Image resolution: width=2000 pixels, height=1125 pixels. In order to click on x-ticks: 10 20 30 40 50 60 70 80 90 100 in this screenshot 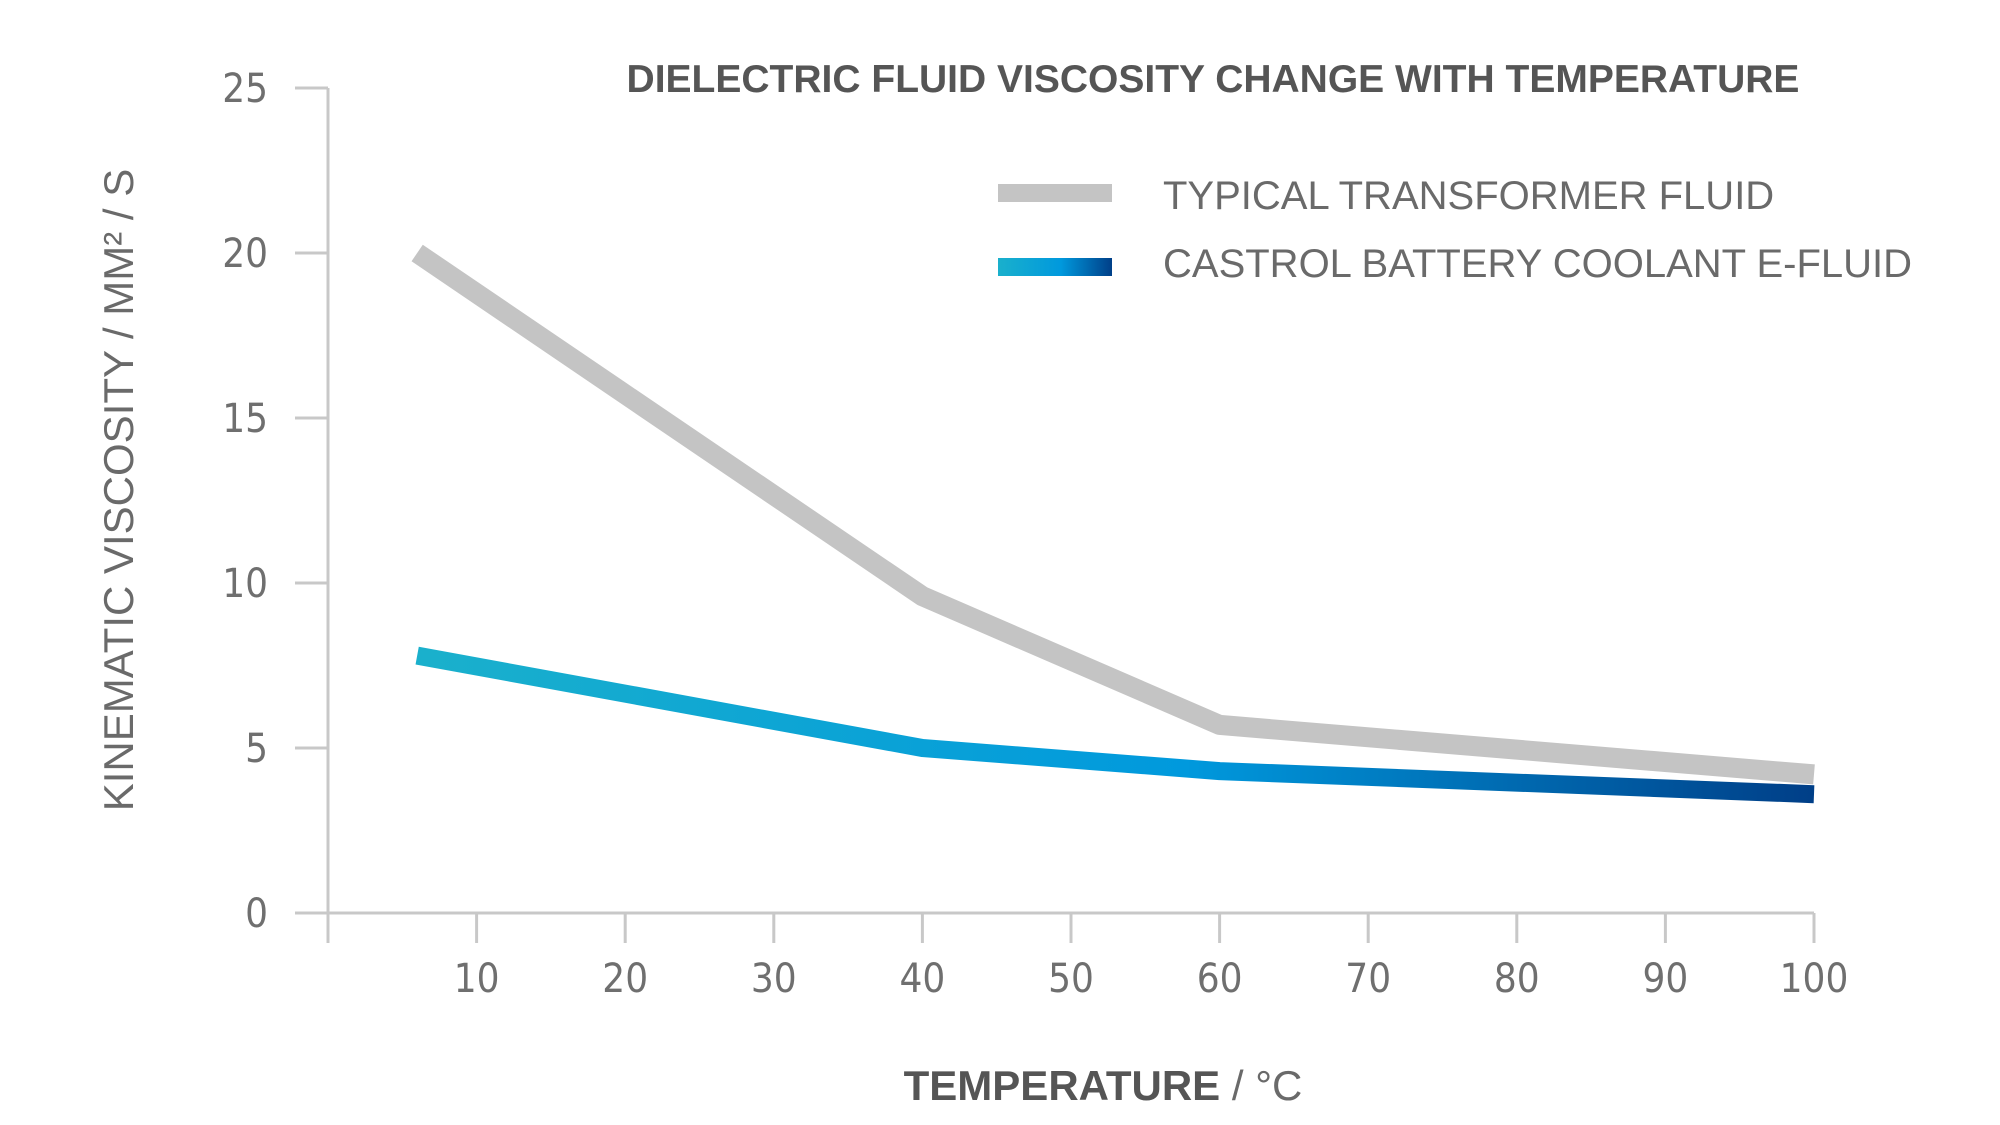, I will do `click(1087, 957)`.